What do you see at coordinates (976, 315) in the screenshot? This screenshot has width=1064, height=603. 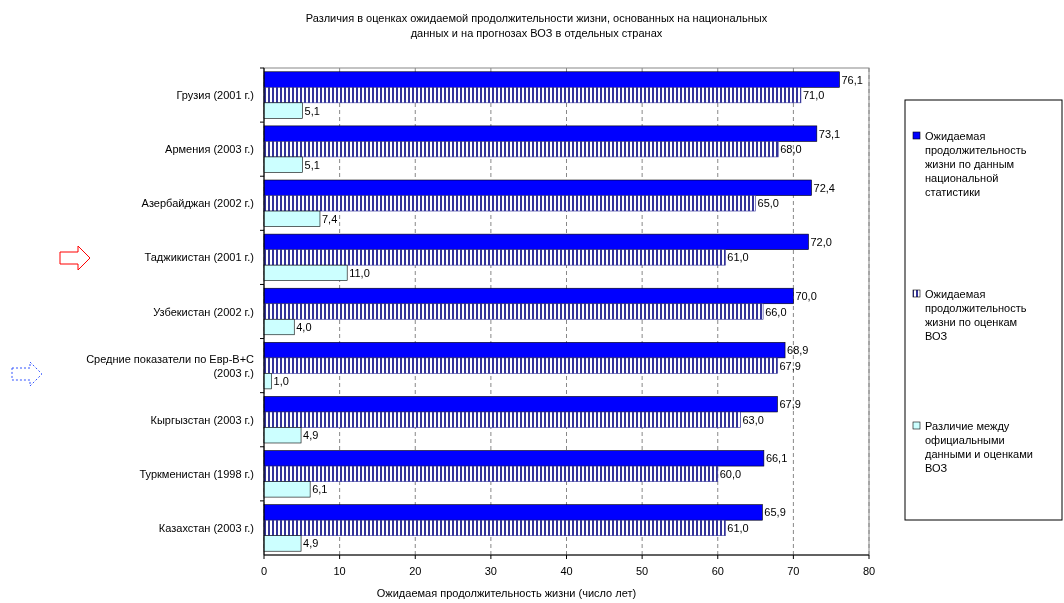 I see `legend-label: Ожидаемая продолжительность жизни по оценкам ВОЗ` at bounding box center [976, 315].